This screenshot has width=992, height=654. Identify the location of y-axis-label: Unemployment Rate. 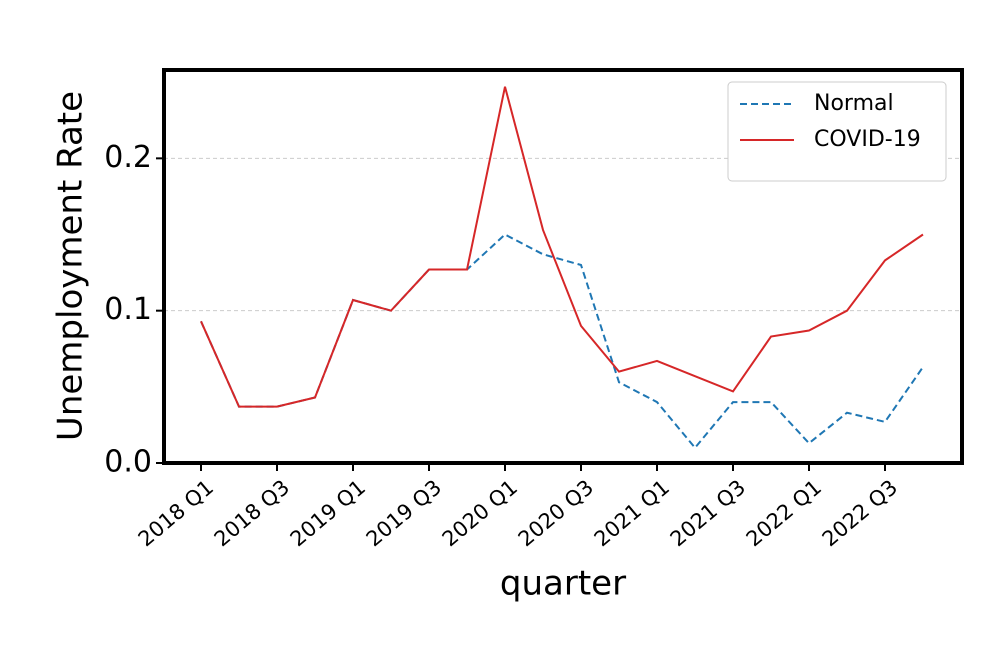
(71, 266).